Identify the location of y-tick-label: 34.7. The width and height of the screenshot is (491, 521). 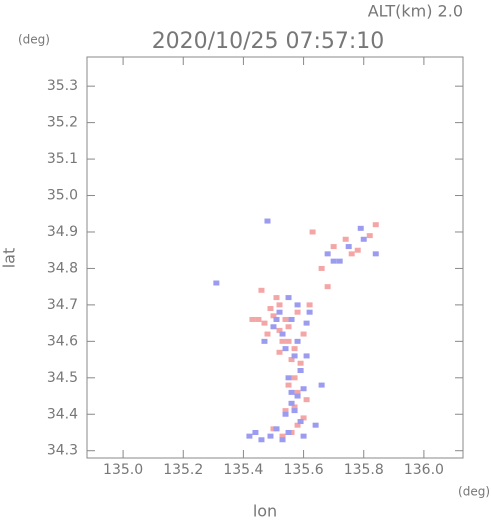
(62, 305).